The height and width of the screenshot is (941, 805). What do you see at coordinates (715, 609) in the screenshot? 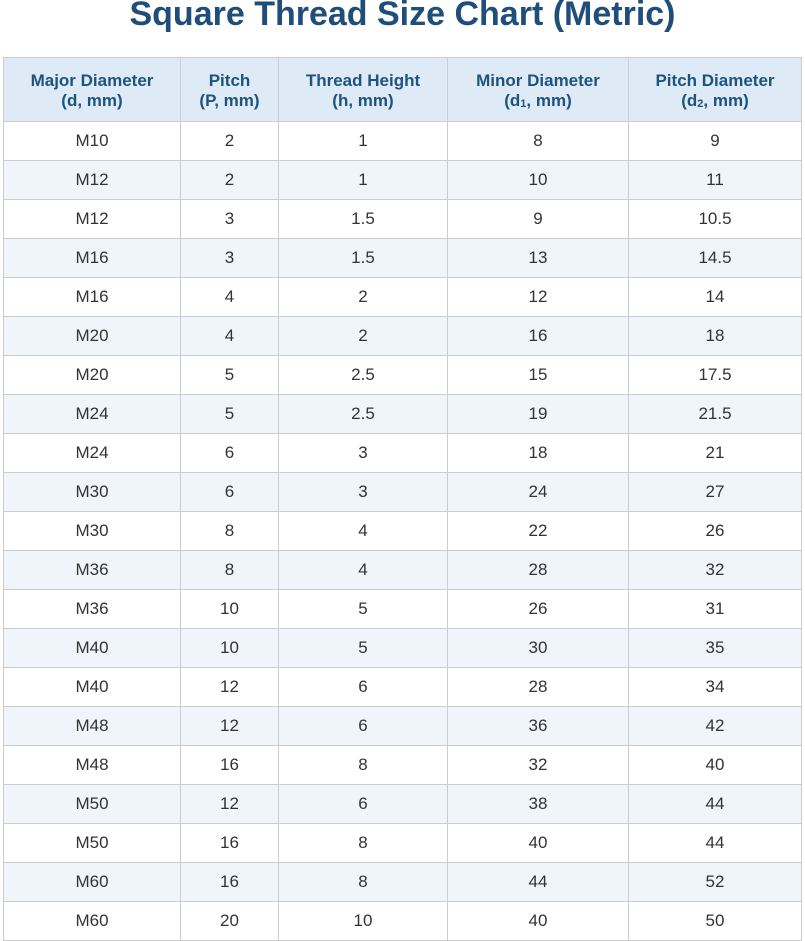
I see `cell-pitch-diameter: 31` at bounding box center [715, 609].